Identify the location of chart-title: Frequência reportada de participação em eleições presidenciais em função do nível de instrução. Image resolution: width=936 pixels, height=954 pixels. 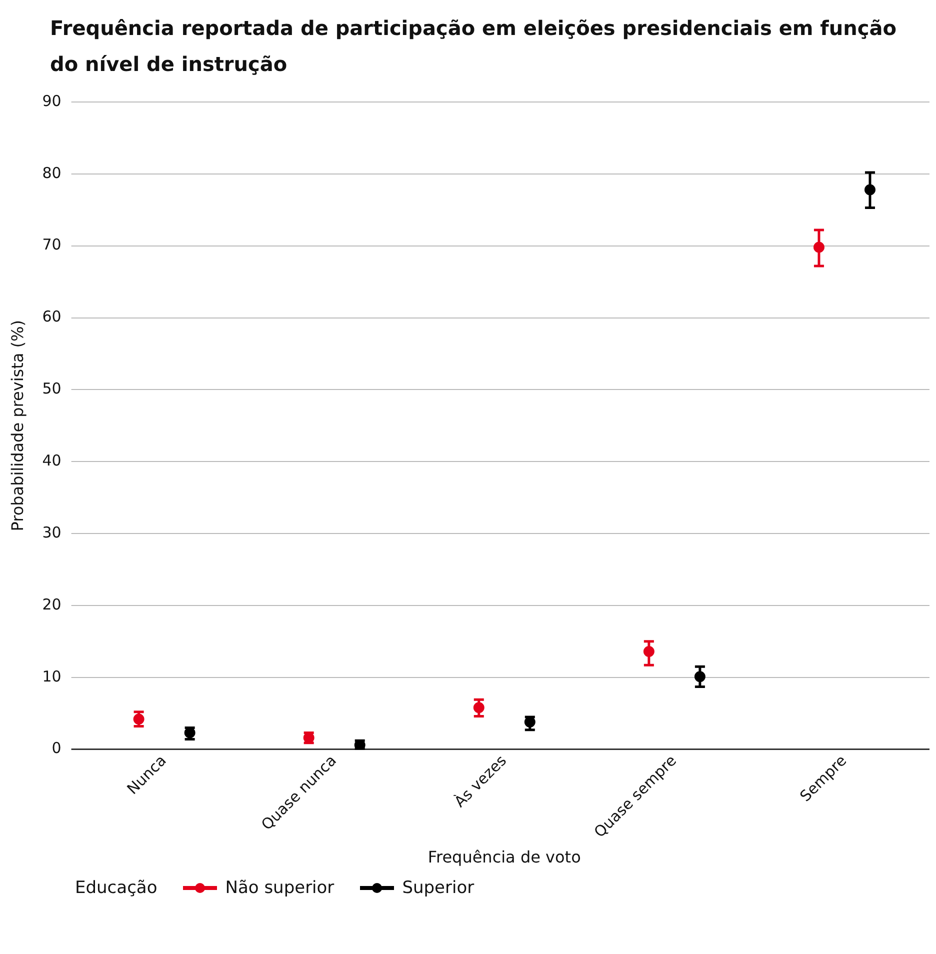
(474, 46).